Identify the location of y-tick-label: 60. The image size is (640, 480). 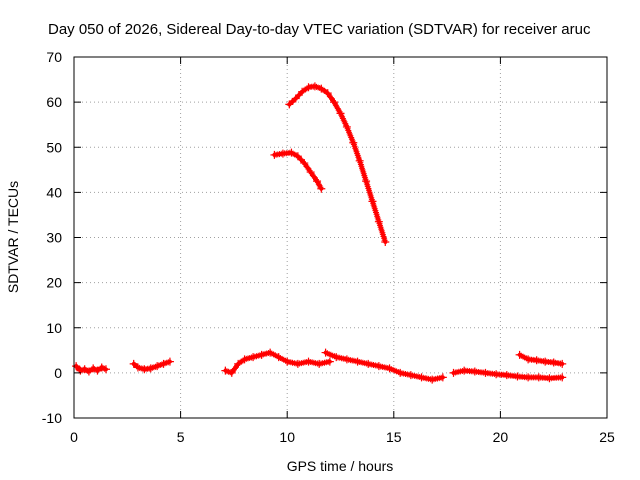
(54, 102).